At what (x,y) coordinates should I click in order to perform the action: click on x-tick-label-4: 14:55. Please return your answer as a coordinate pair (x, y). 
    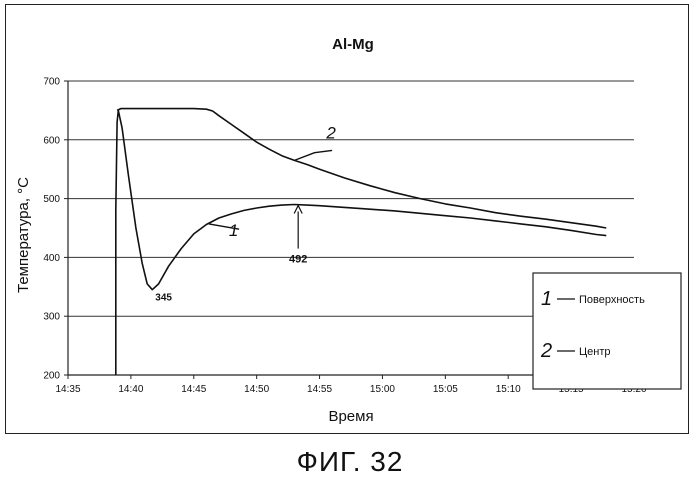
    Looking at the image, I should click on (319, 389).